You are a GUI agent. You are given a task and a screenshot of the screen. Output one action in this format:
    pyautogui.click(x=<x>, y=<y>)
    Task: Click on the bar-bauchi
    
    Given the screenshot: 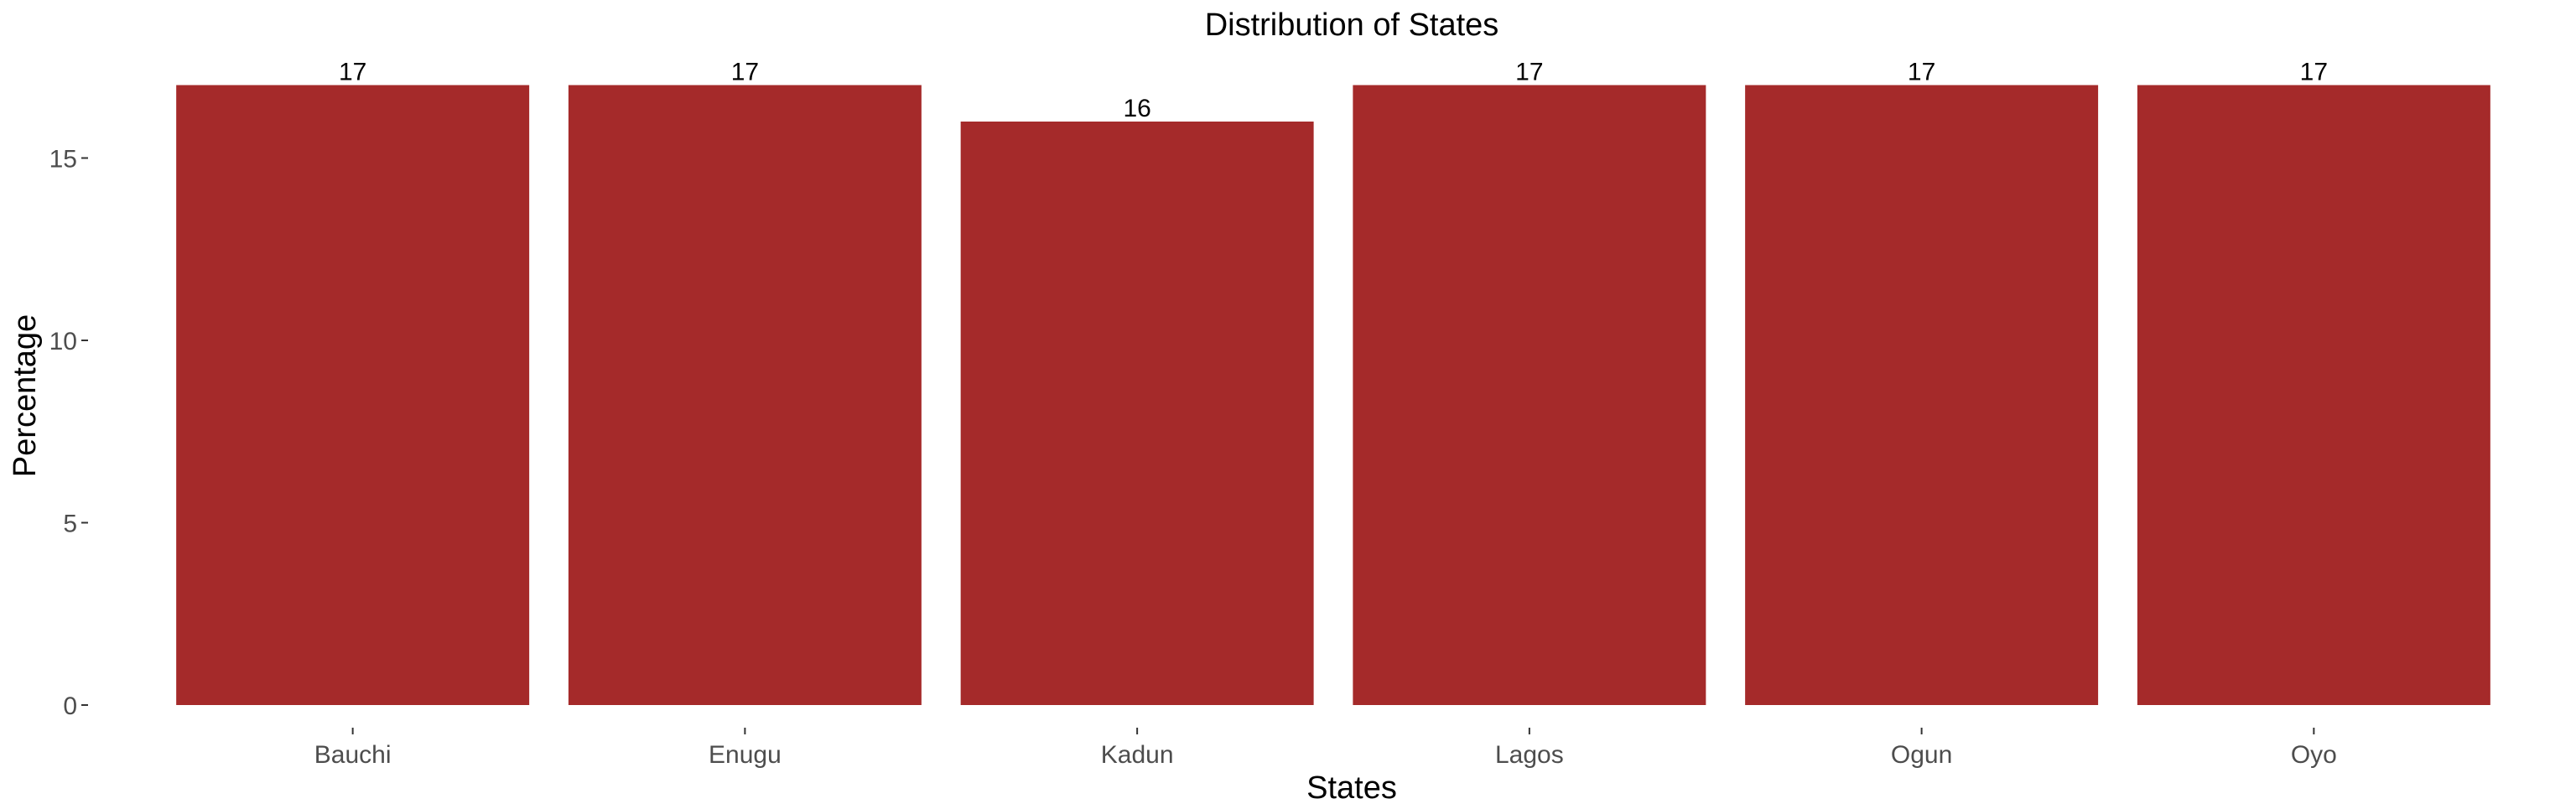 What is the action you would take?
    pyautogui.click(x=353, y=395)
    